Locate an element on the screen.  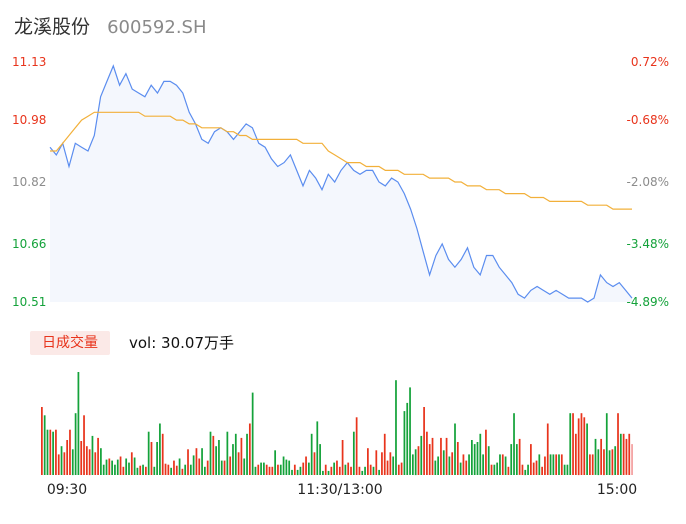
daily-volume-button: 日成交量 is located at coordinates (70, 343).